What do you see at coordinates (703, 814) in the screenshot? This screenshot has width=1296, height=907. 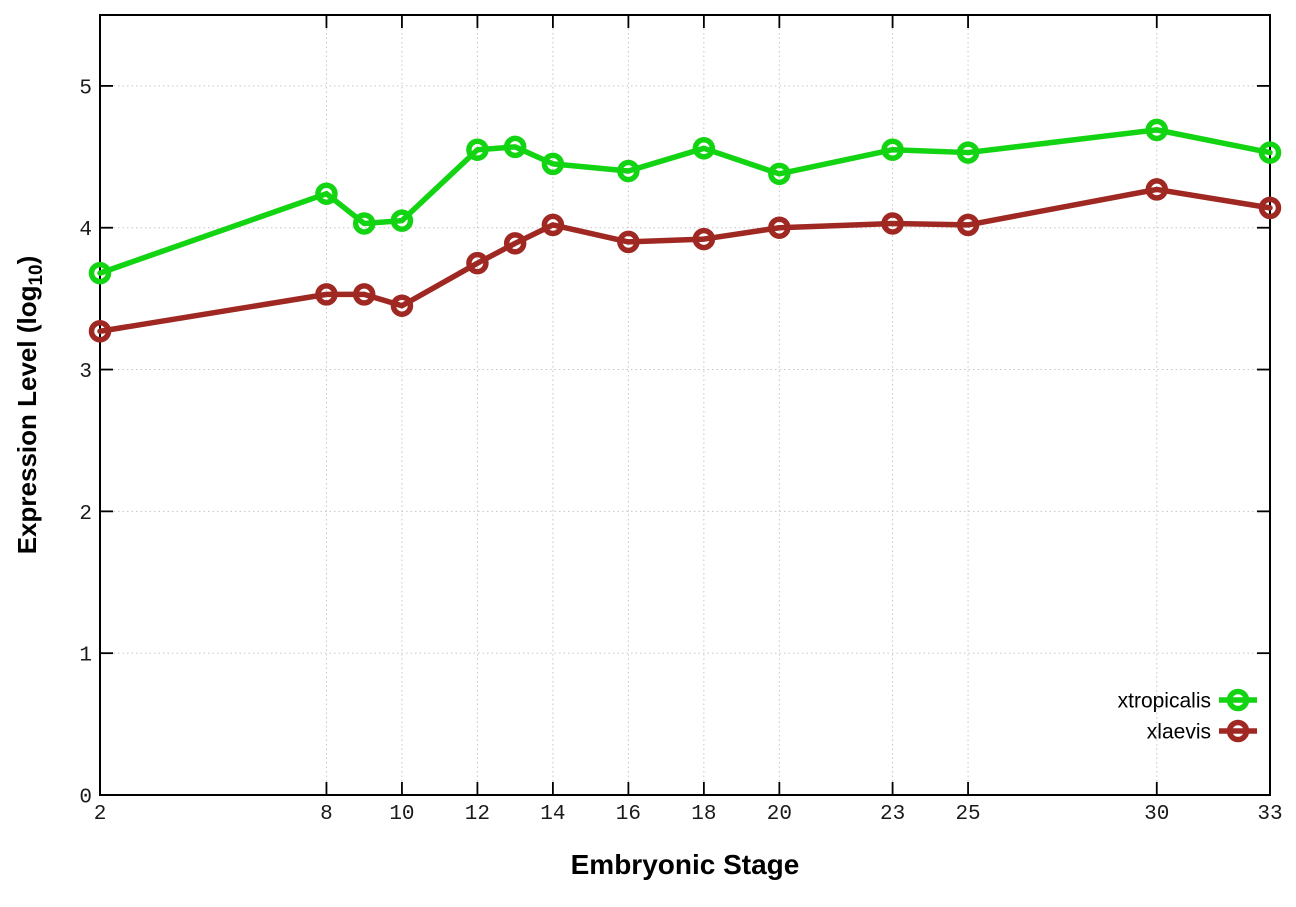 I see `x-tick-label-18: 18` at bounding box center [703, 814].